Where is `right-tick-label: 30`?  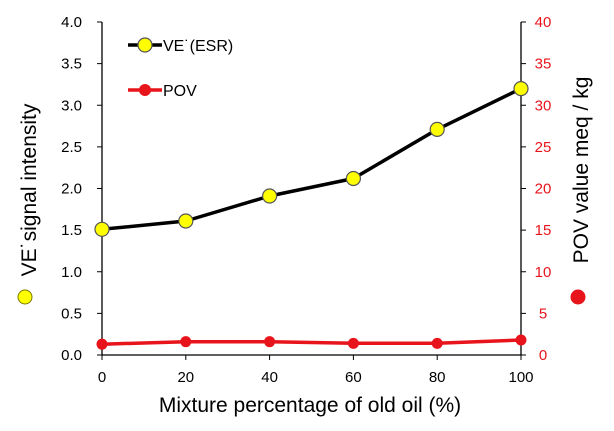
right-tick-label: 30 is located at coordinates (543, 105).